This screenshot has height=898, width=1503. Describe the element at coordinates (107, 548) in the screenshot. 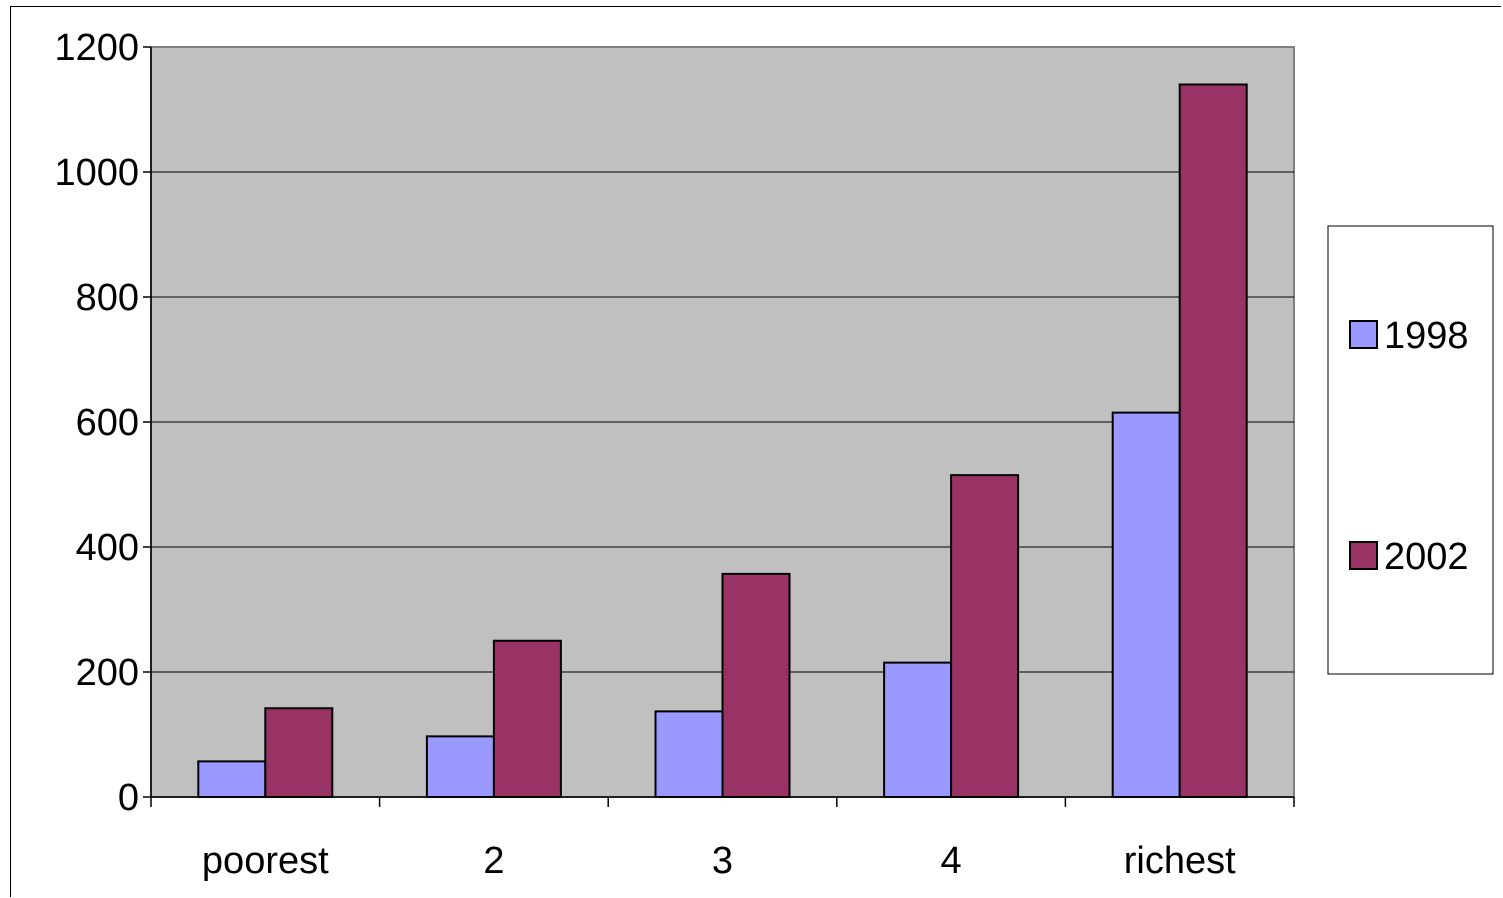

I see `y-tick-label: 400` at that location.